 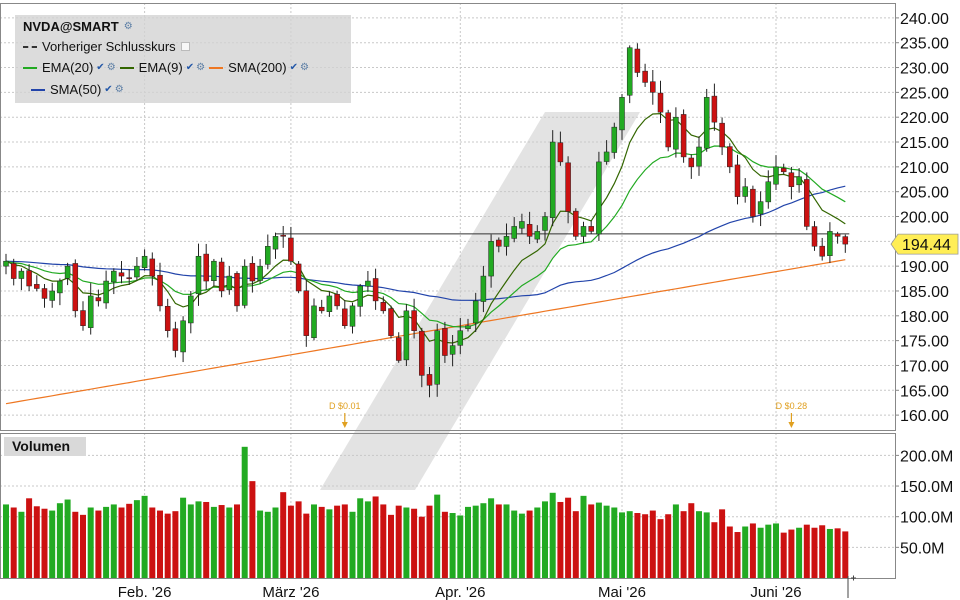 What do you see at coordinates (924, 416) in the screenshot?
I see `price-tick-label: 160.00` at bounding box center [924, 416].